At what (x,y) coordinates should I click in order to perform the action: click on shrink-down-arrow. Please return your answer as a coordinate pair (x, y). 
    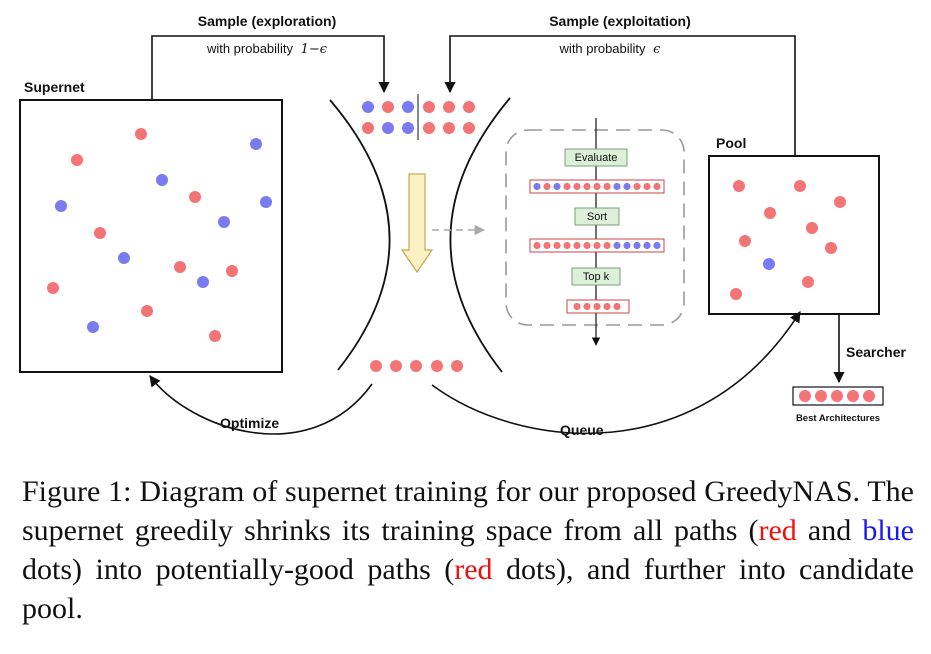
    Looking at the image, I should click on (417, 223).